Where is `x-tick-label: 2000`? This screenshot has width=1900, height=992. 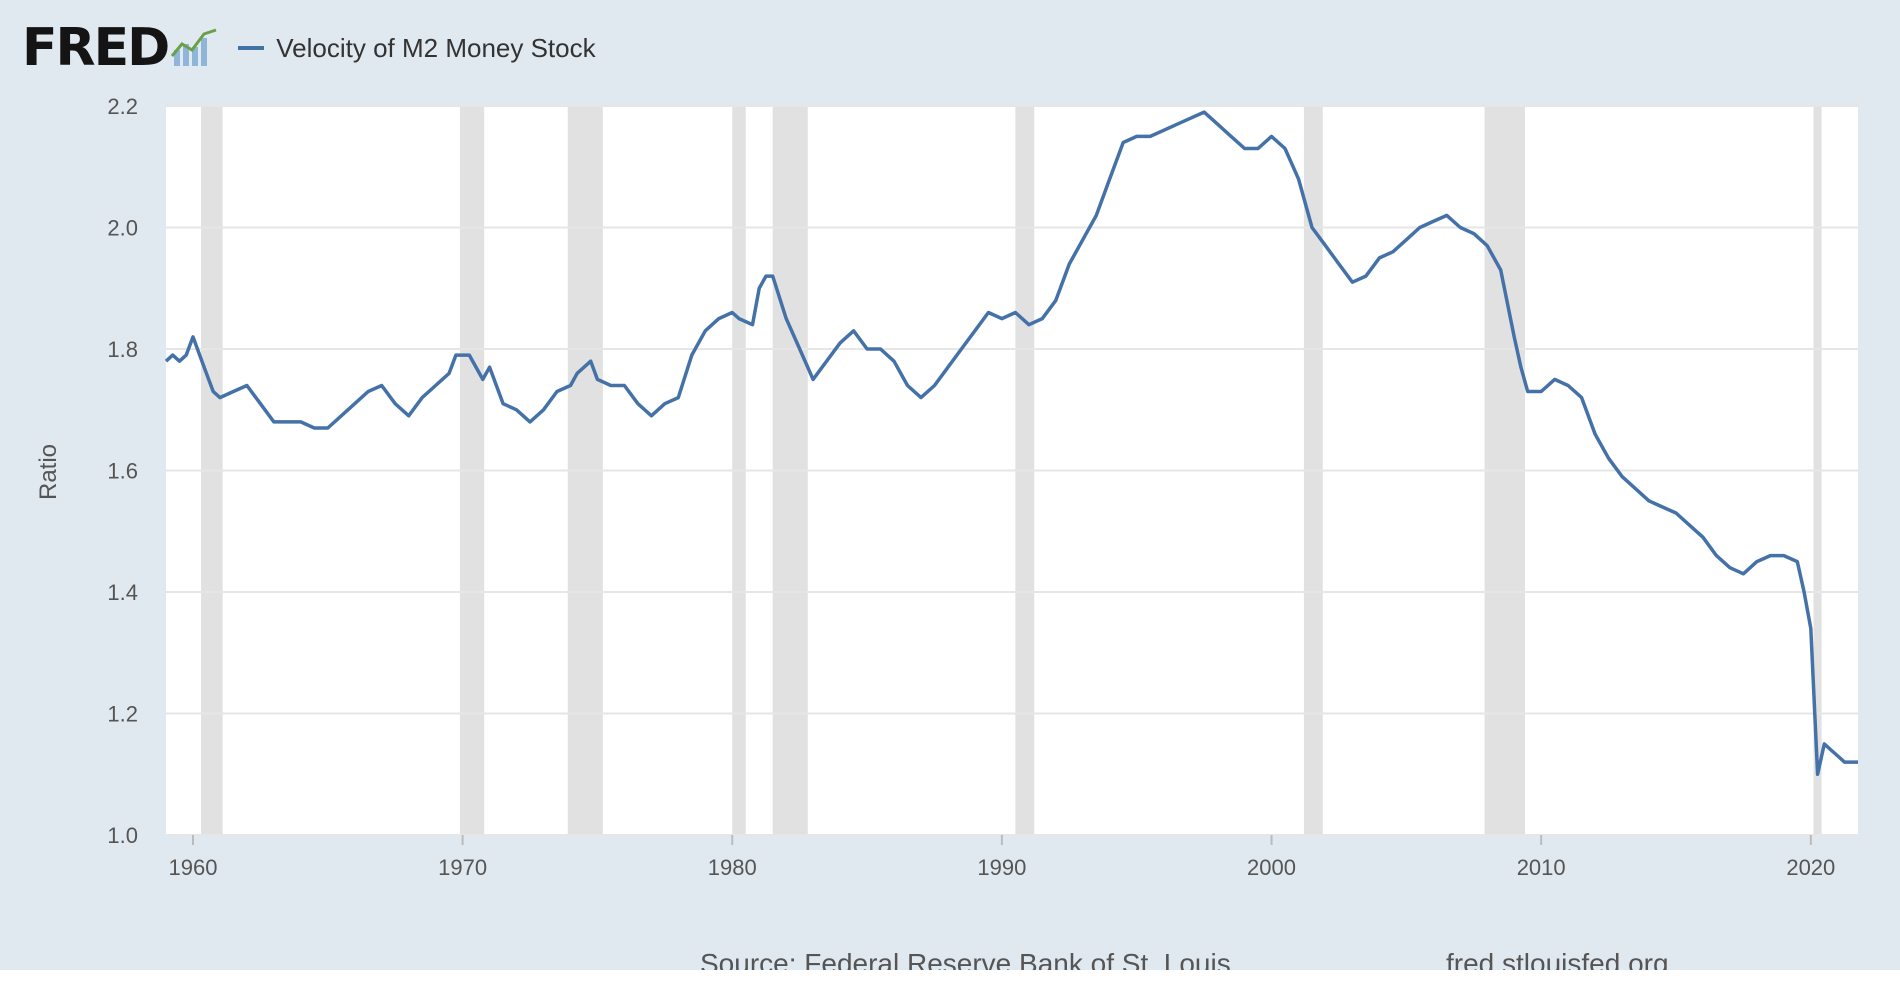 x-tick-label: 2000 is located at coordinates (1271, 867).